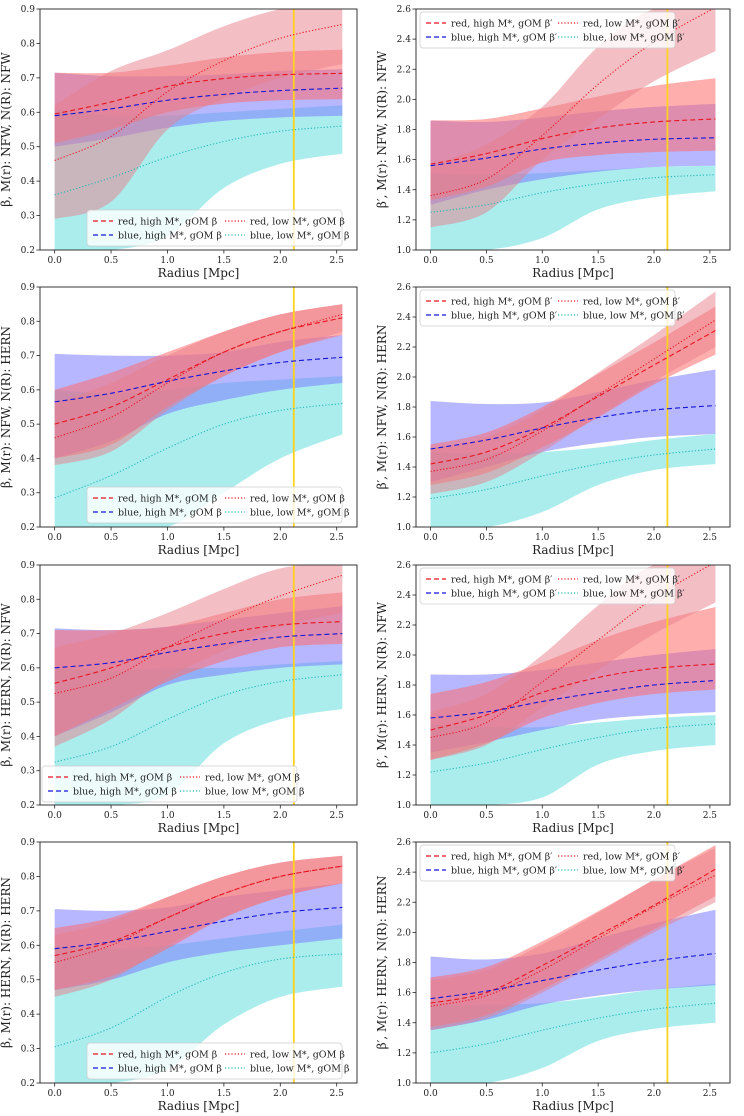 This screenshot has width=744, height=1116. What do you see at coordinates (6, 685) in the screenshot?
I see `y-axis-label: β, M(r): HERN, N(R): NFW` at bounding box center [6, 685].